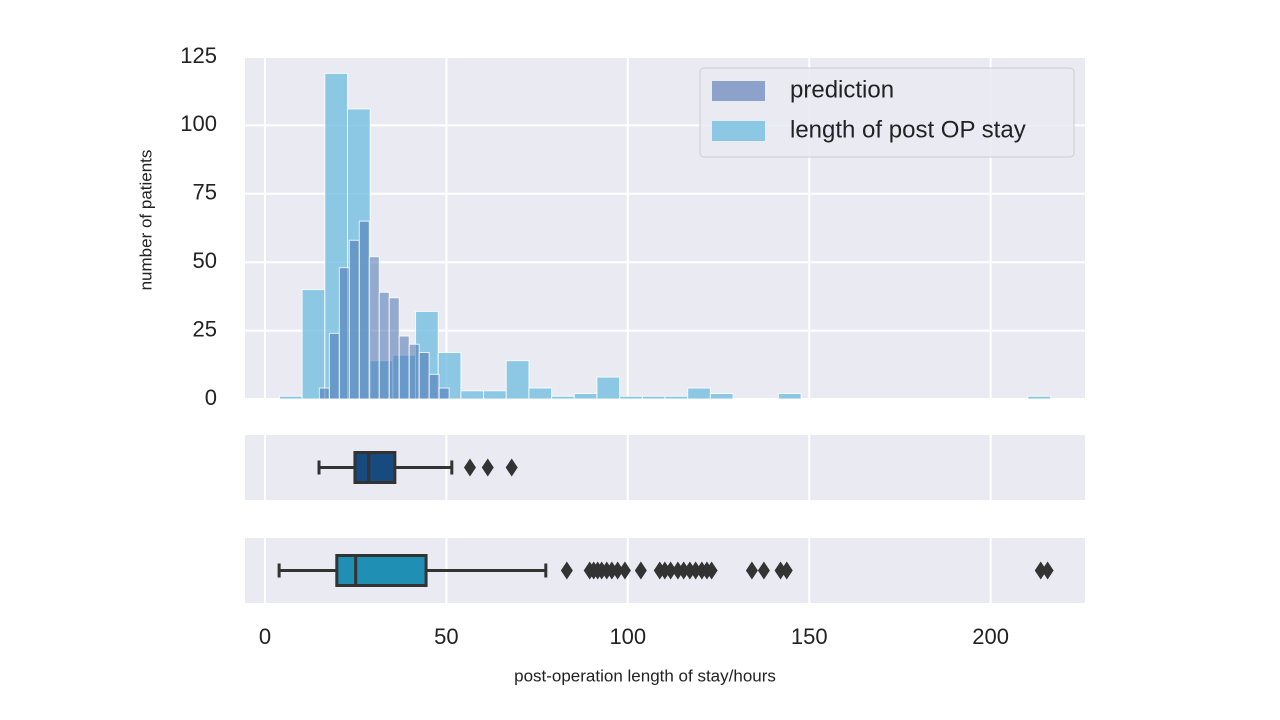 This screenshot has height=720, width=1280. What do you see at coordinates (809, 636) in the screenshot?
I see `x-tick-label: 150` at bounding box center [809, 636].